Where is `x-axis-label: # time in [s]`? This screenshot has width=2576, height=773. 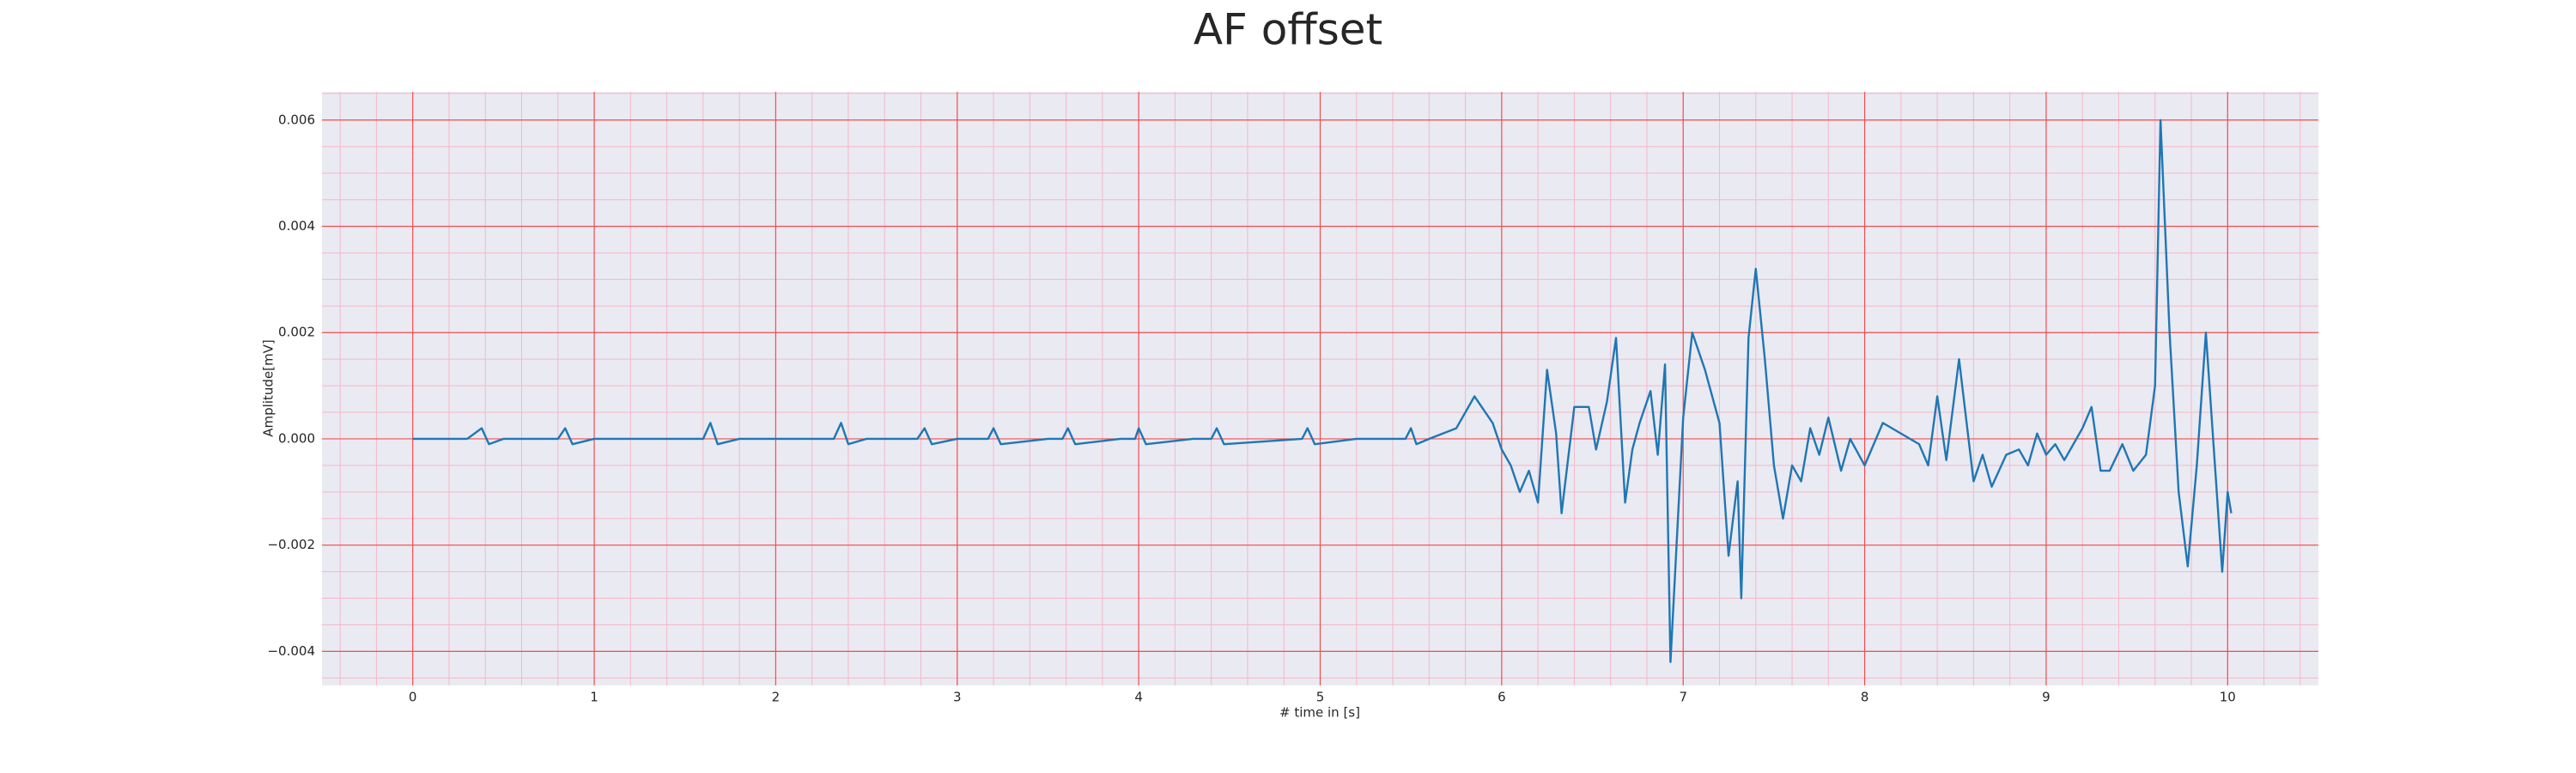 x-axis-label: # time in [s] is located at coordinates (1319, 713).